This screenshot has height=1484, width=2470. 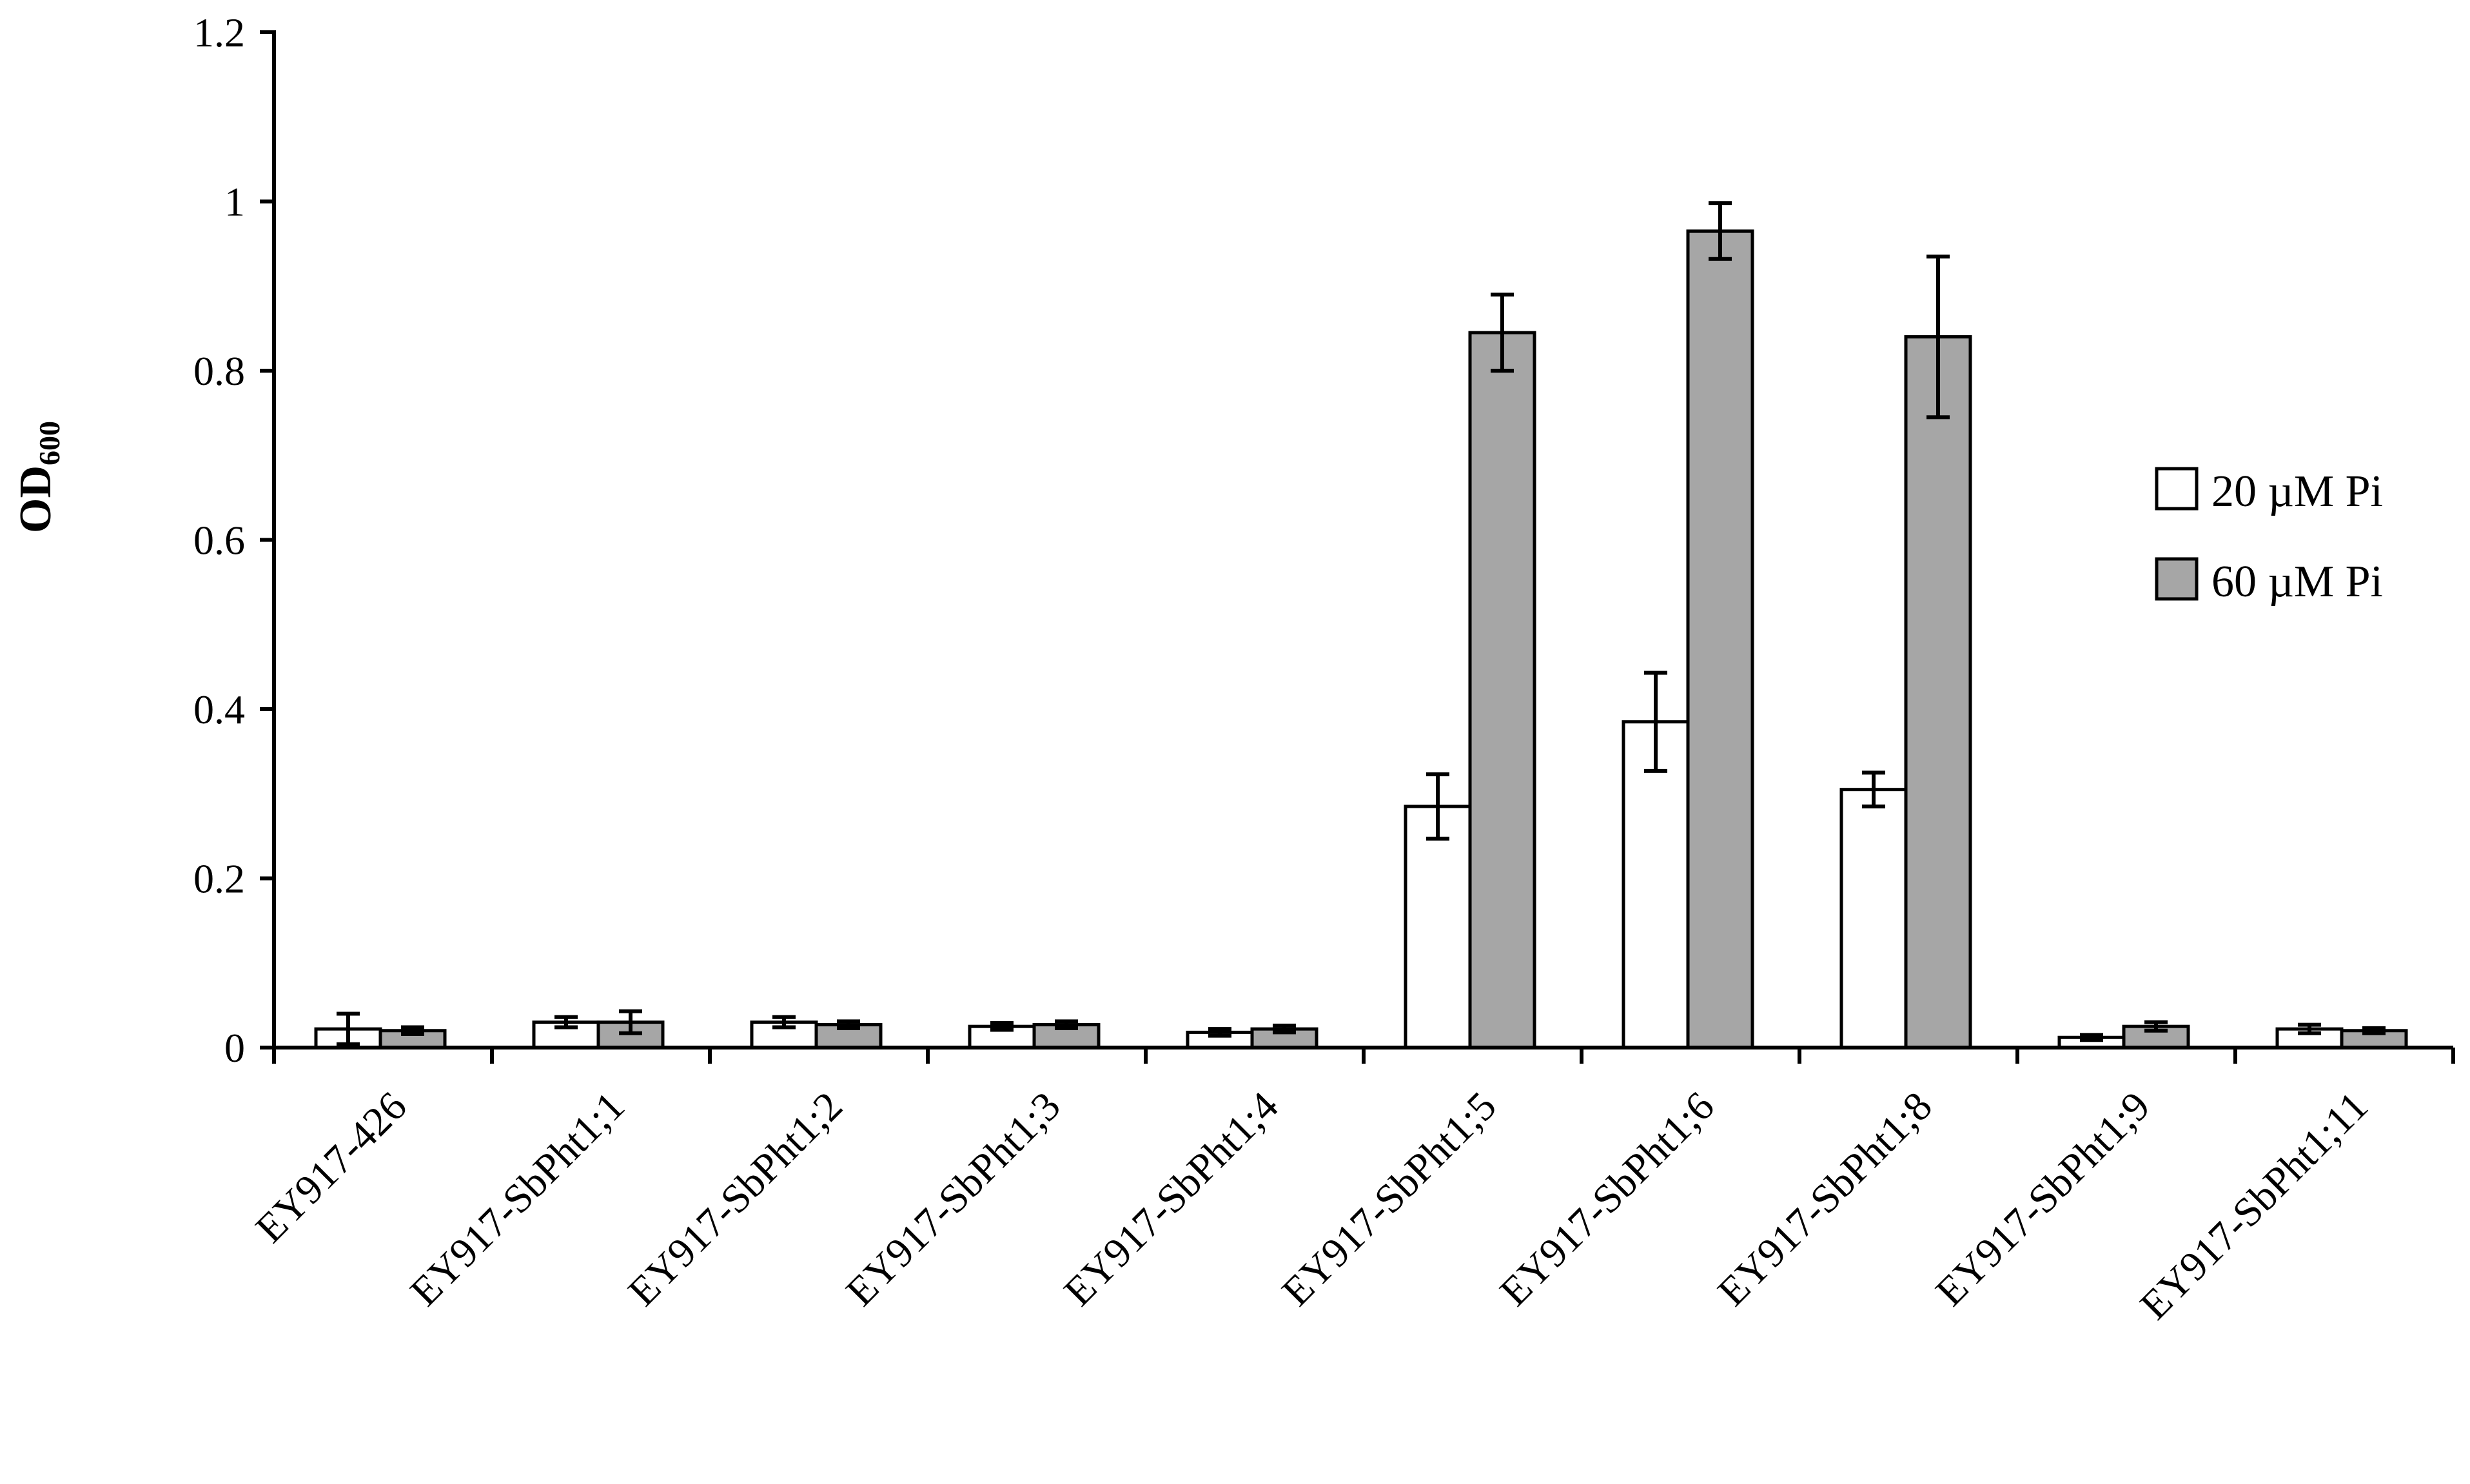 I want to click on legend-label: 20 µM Pi, so click(x=2297, y=491).